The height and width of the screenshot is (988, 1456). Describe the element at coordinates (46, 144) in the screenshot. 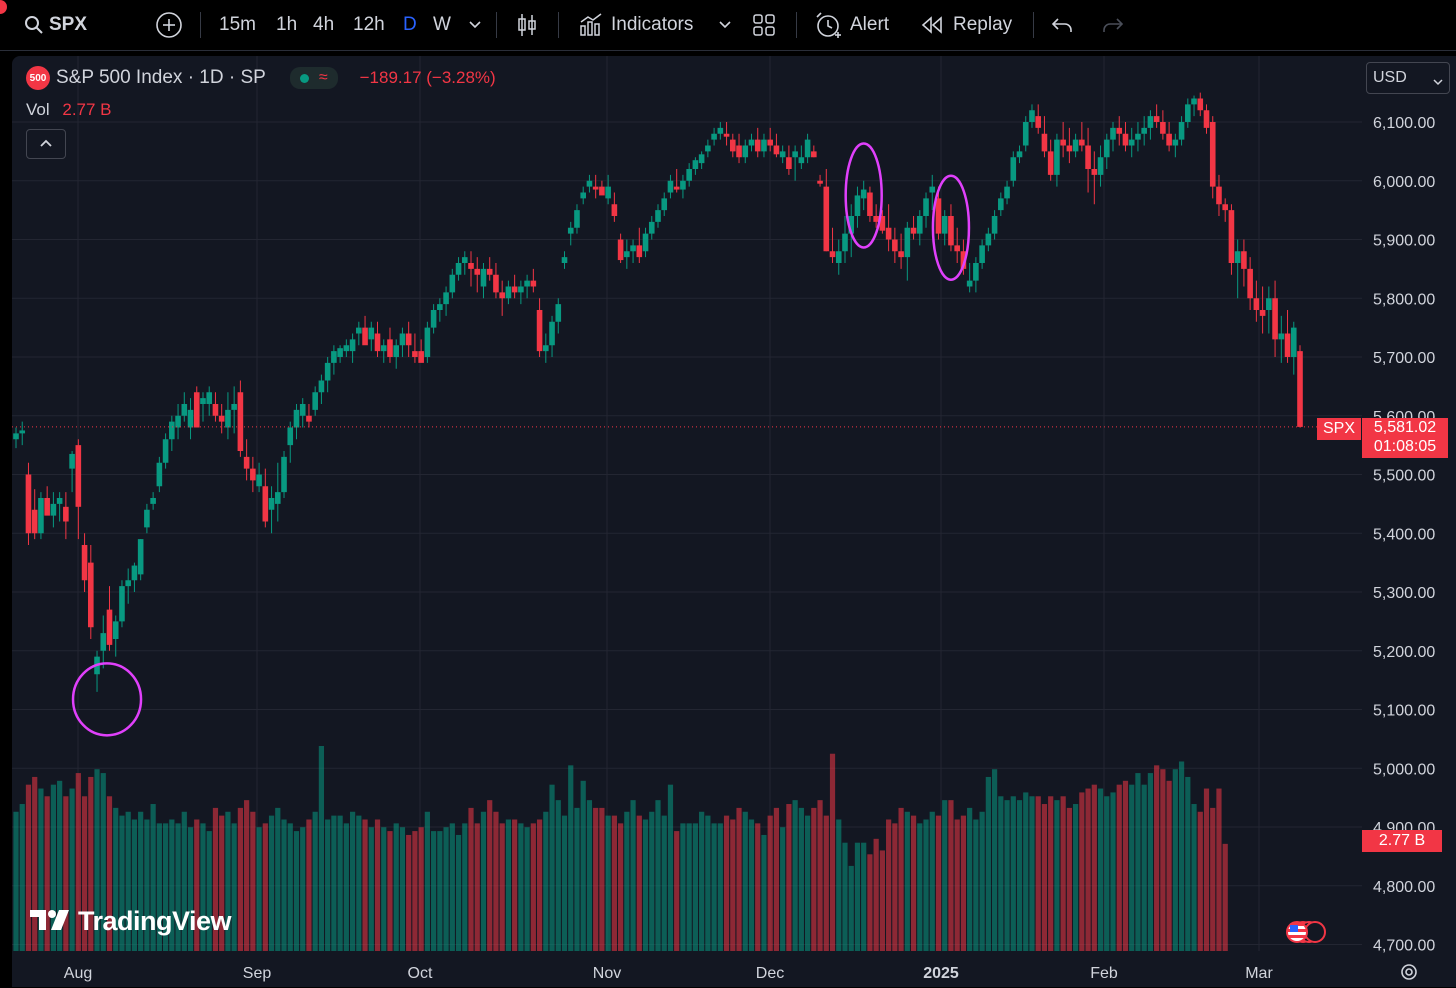

I see `collapse-legend-button` at that location.